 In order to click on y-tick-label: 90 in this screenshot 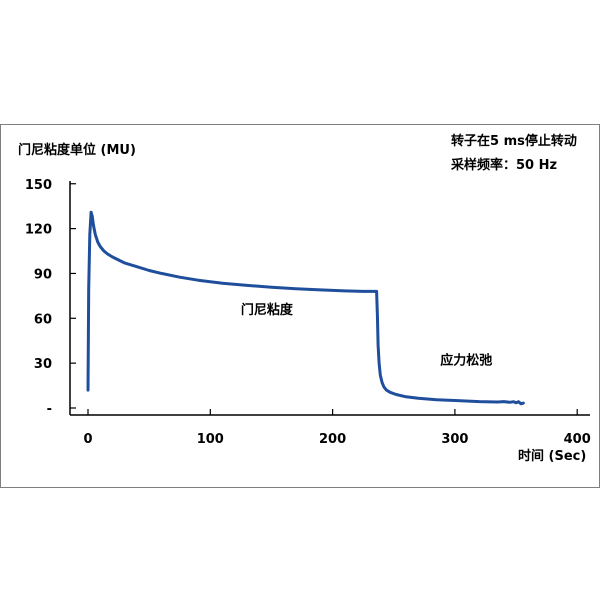, I will do `click(43, 274)`.